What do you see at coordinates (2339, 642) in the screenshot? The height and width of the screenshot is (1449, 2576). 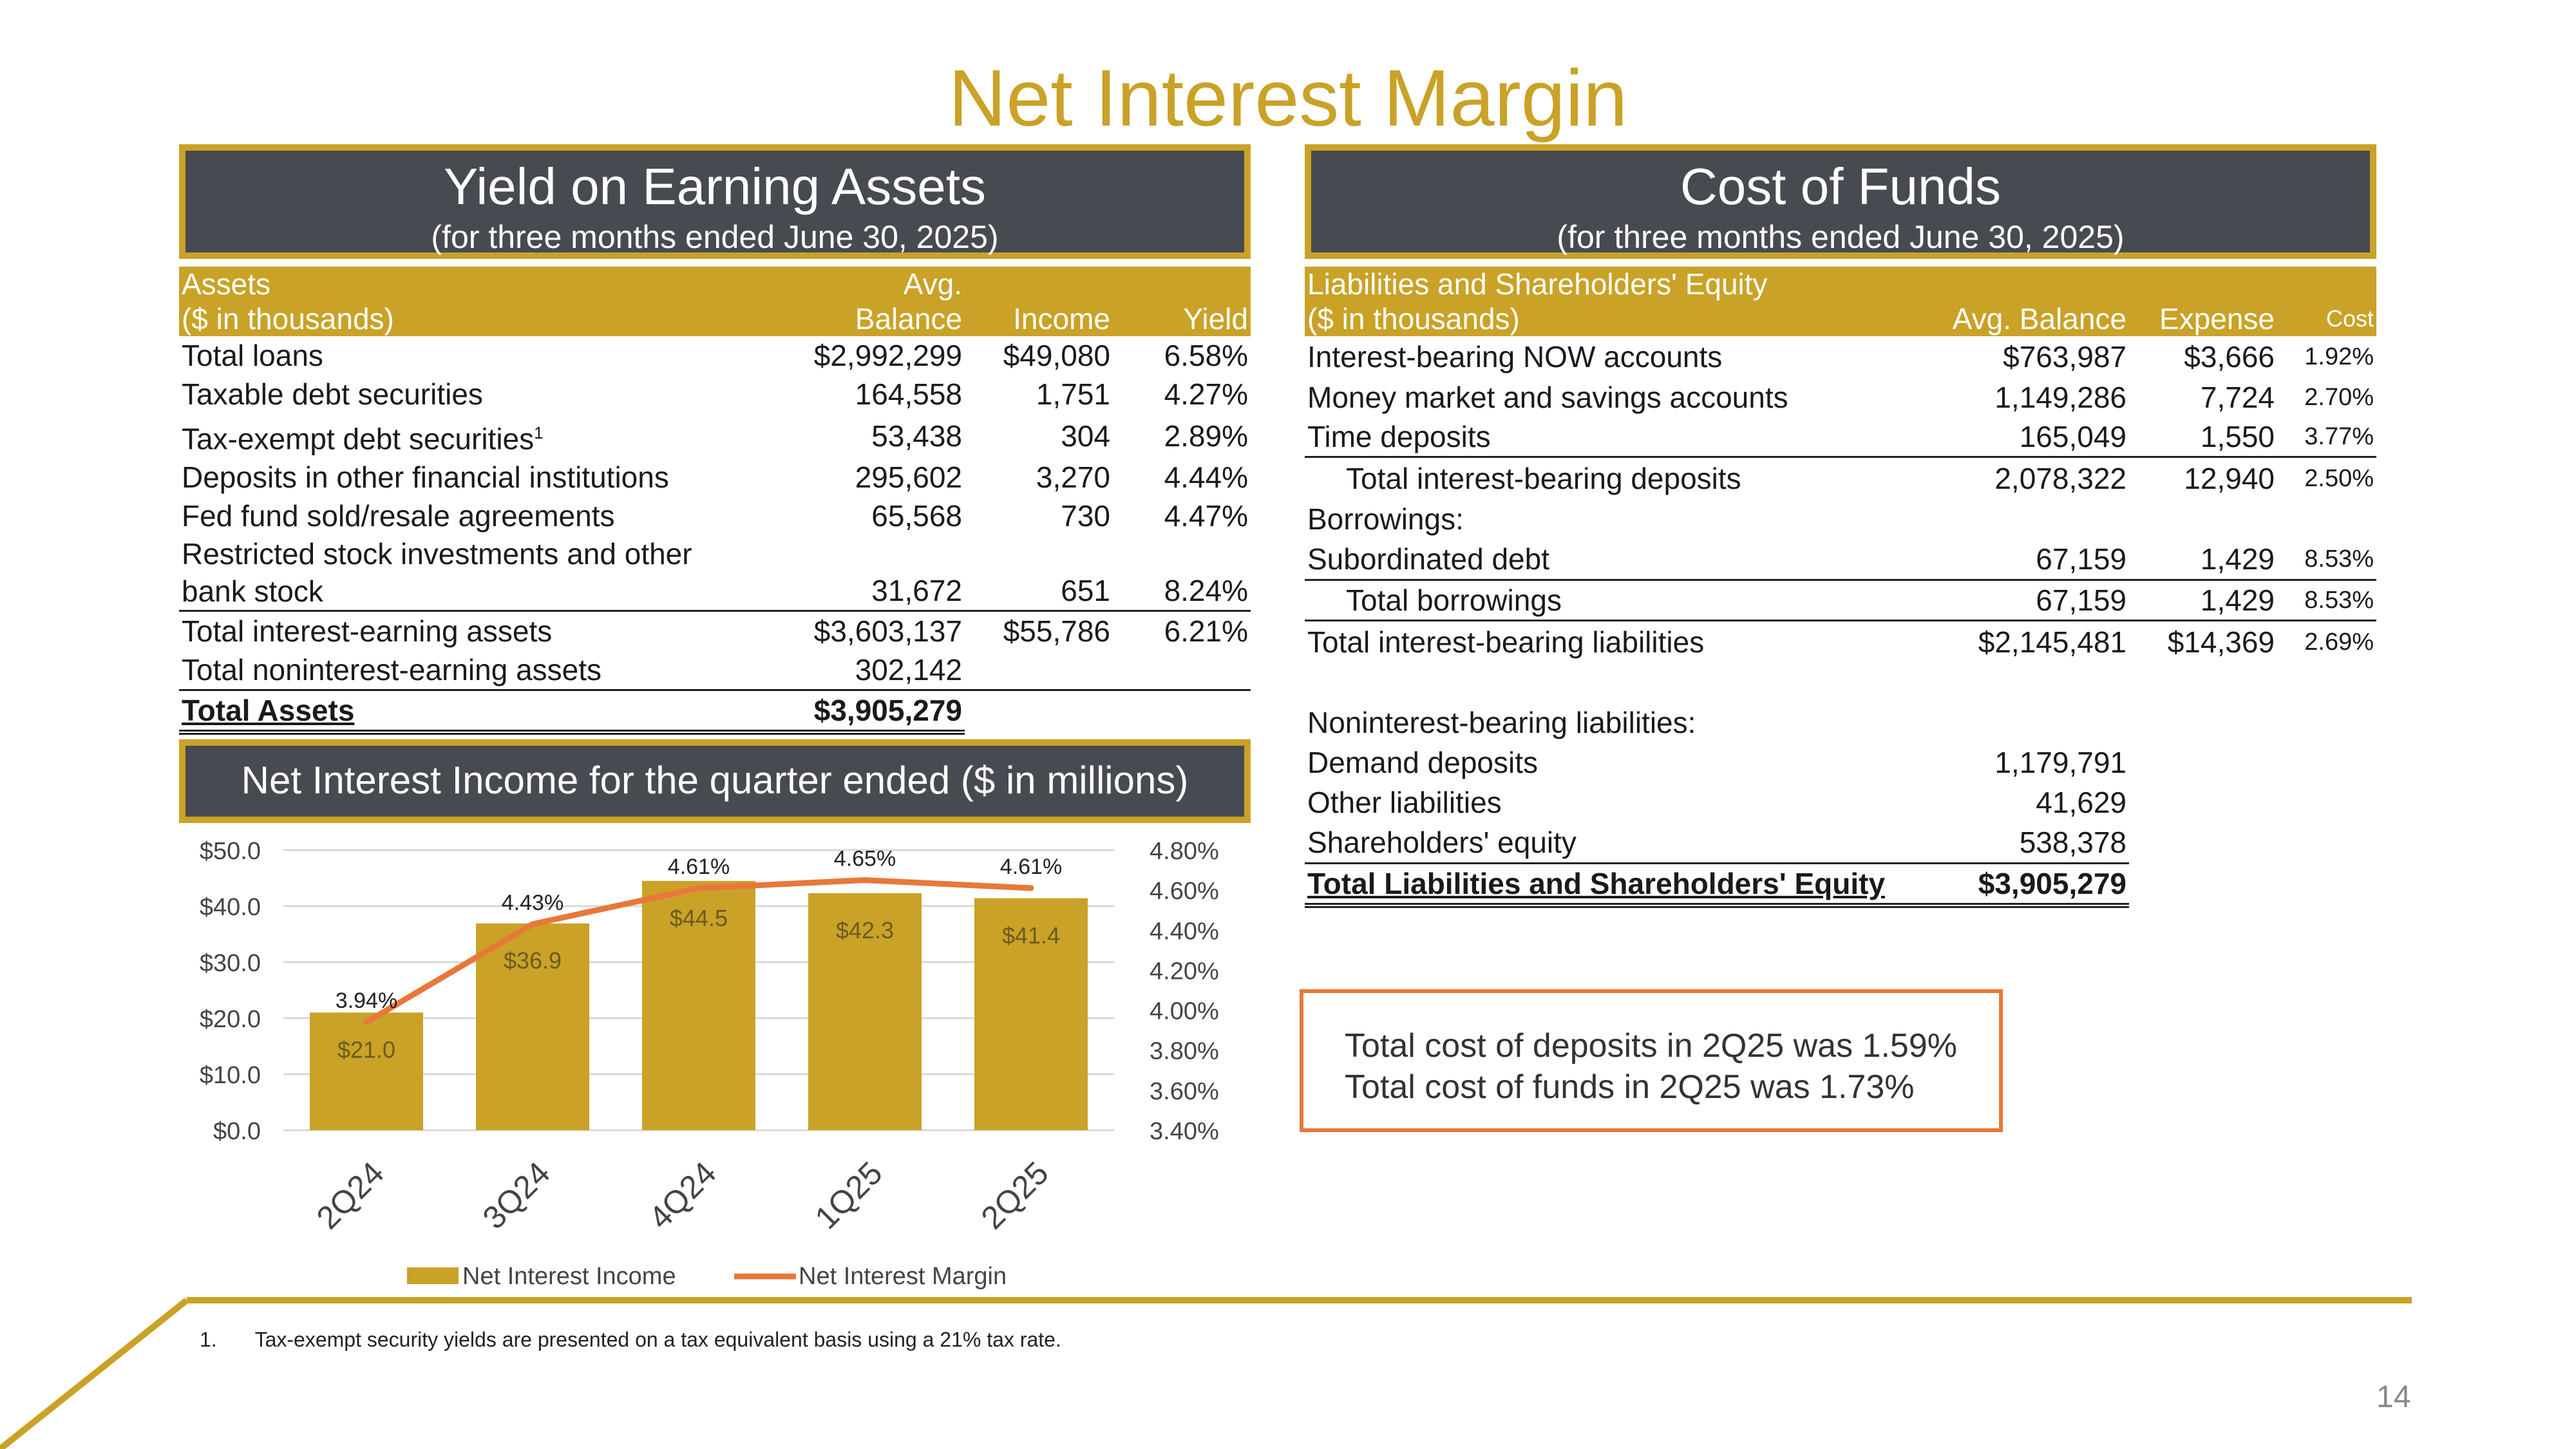 I see `row-cost: 2.69%` at bounding box center [2339, 642].